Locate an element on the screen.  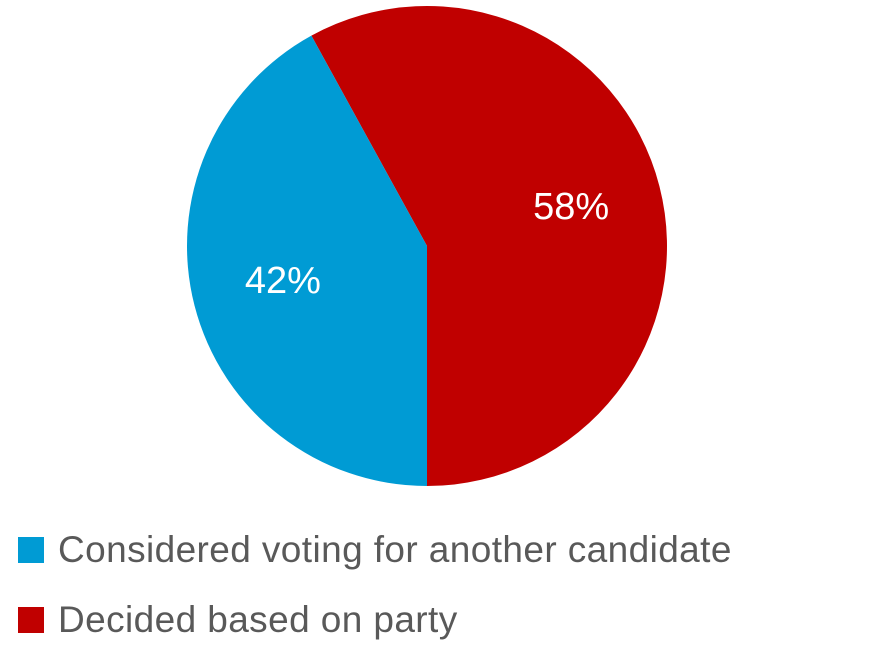
legend-item-considered-other: Considered voting for another candidate is located at coordinates (438, 550).